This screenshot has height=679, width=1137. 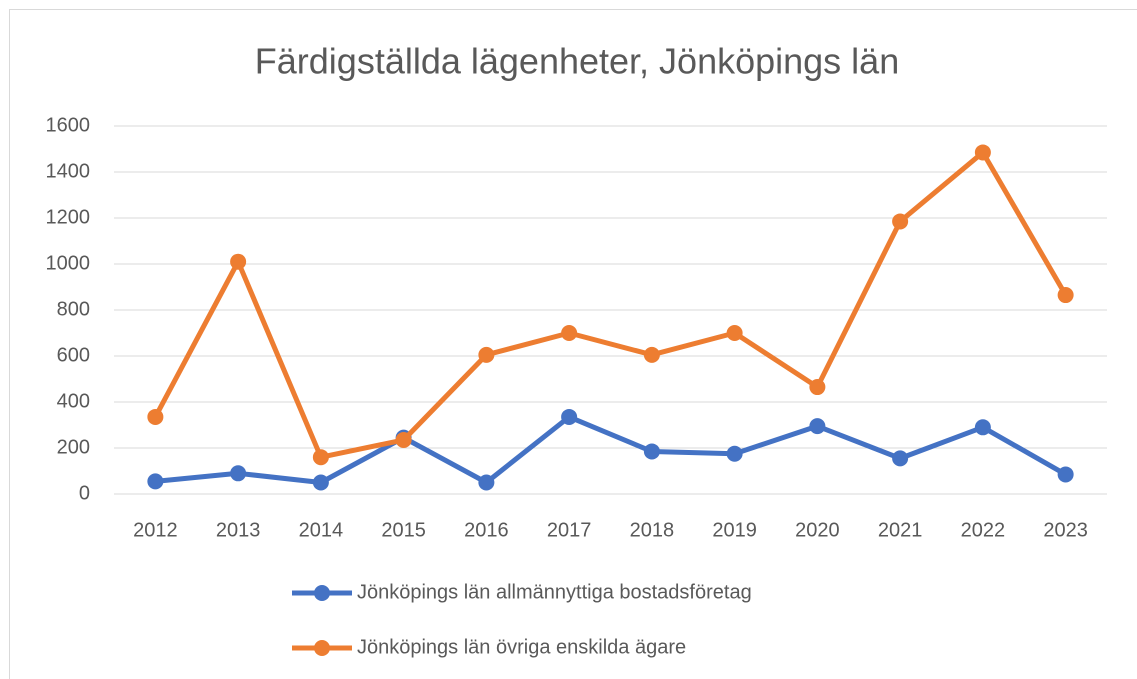 I want to click on y-tick-label: 600, so click(x=73, y=355).